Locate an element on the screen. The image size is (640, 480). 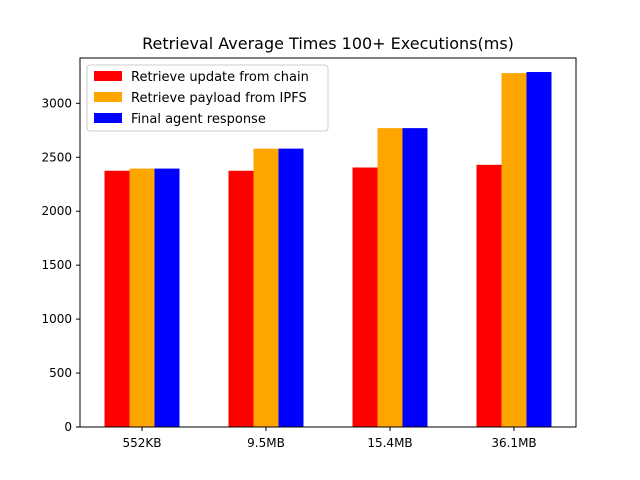
bar-retrieve-update-from-chain-9-5mb is located at coordinates (241, 298).